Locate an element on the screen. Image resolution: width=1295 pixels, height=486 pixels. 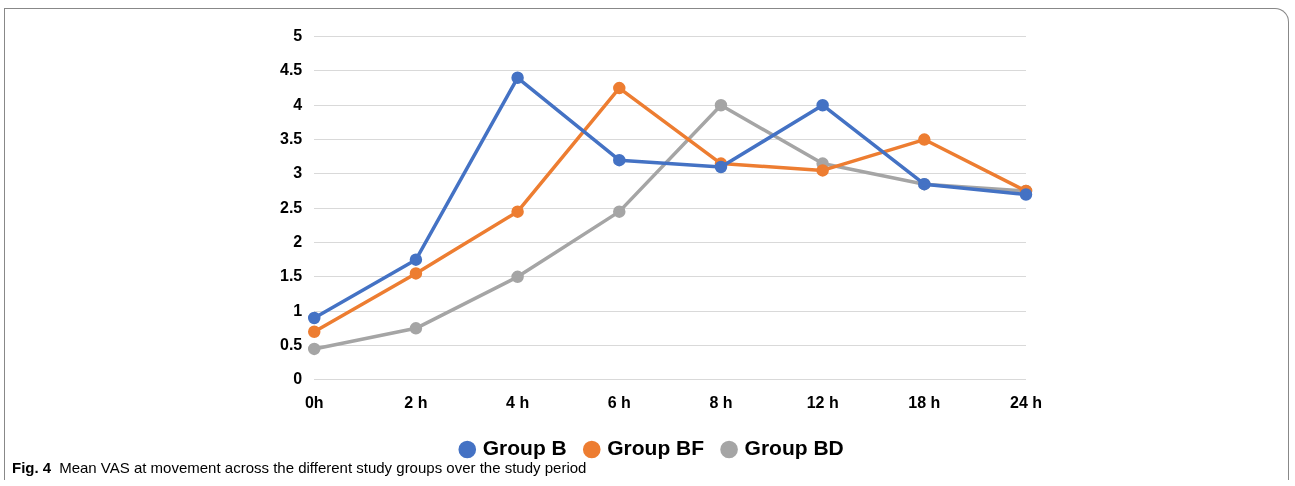
y-tick-label: 1 is located at coordinates (298, 310).